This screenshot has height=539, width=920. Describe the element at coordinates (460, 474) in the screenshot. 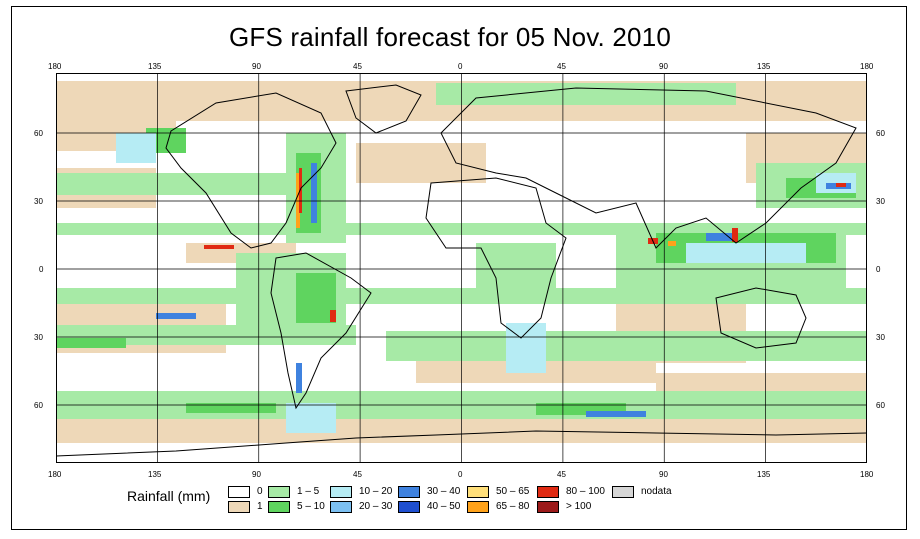

I see `lon-tick-bottom: 0` at that location.